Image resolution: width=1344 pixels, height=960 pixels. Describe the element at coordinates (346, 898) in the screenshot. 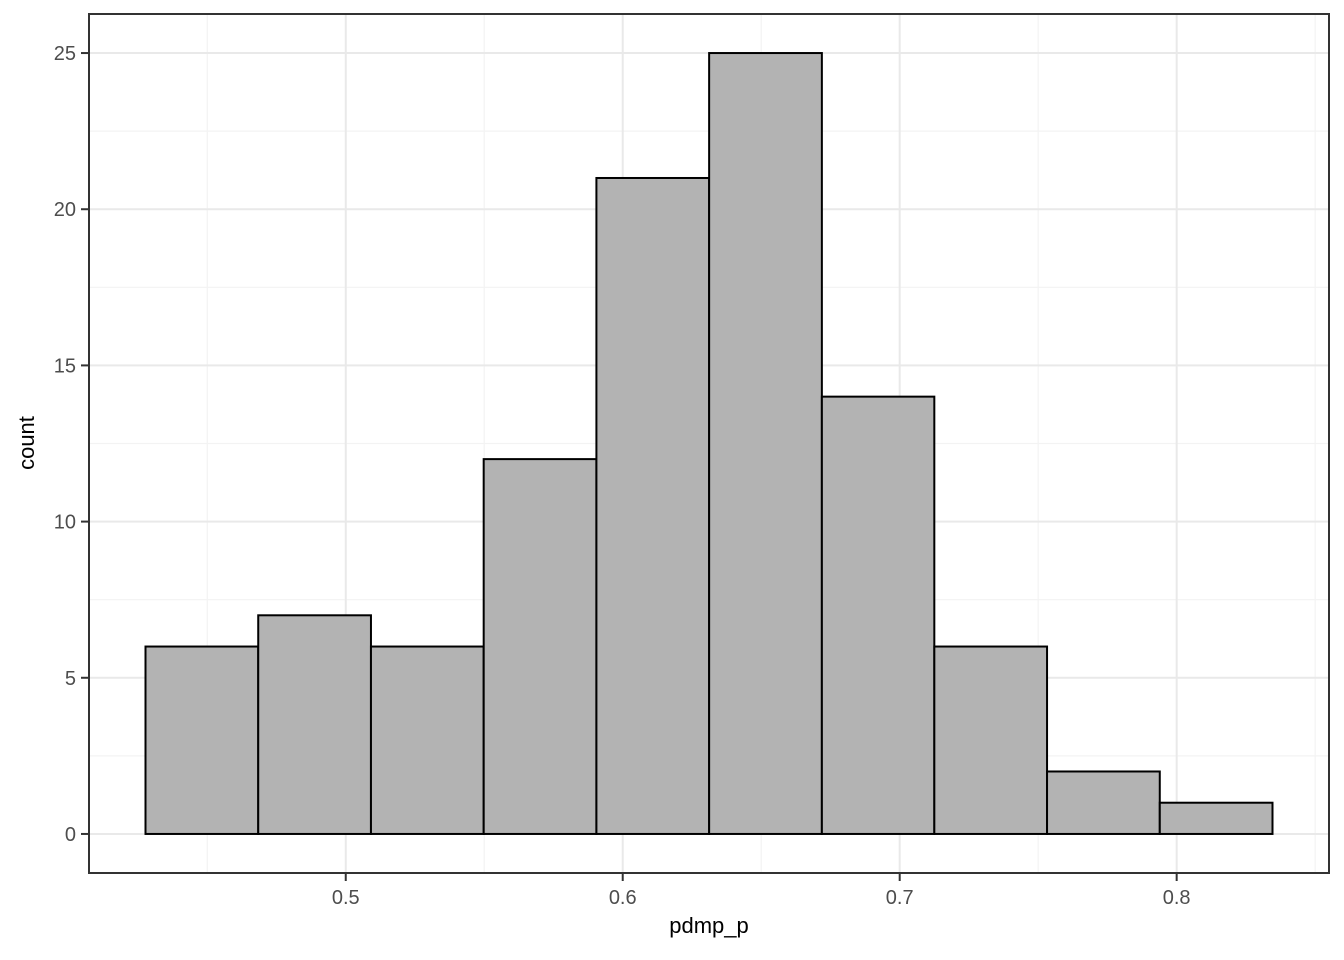

I see `x-tick-label: 0.5` at that location.